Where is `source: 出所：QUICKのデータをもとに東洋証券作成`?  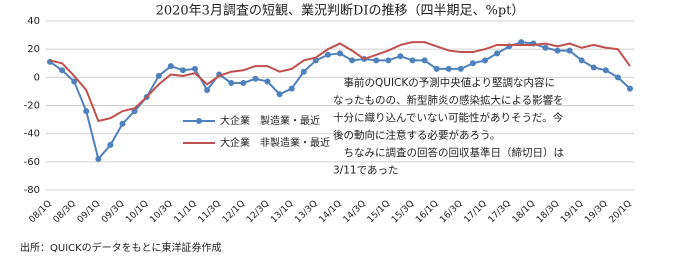 source: 出所：QUICKのデータをもとに東洋証券作成 is located at coordinates (120, 247).